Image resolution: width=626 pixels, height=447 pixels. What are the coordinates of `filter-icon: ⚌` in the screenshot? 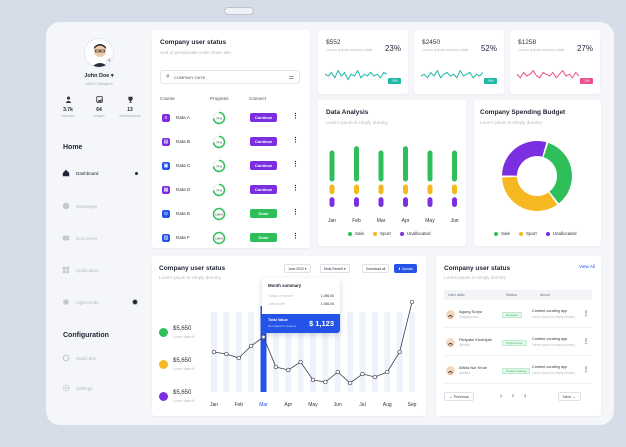 It's located at (291, 77).